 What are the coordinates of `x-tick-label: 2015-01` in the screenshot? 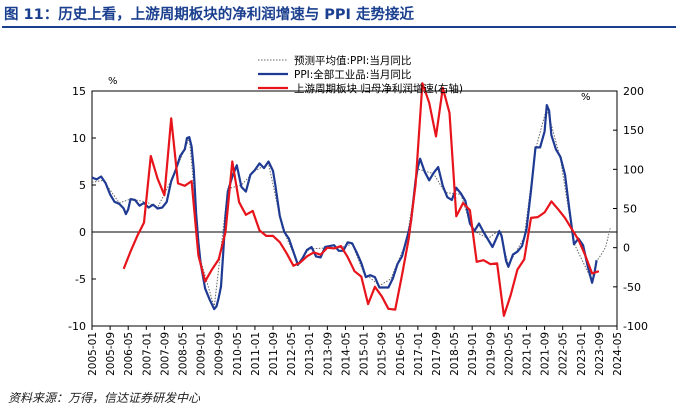 It's located at (365, 354).